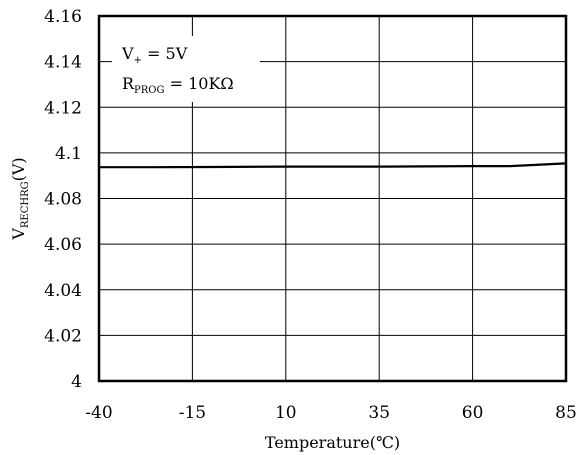  I want to click on y-tick-label: 4.06, so click(63, 245).